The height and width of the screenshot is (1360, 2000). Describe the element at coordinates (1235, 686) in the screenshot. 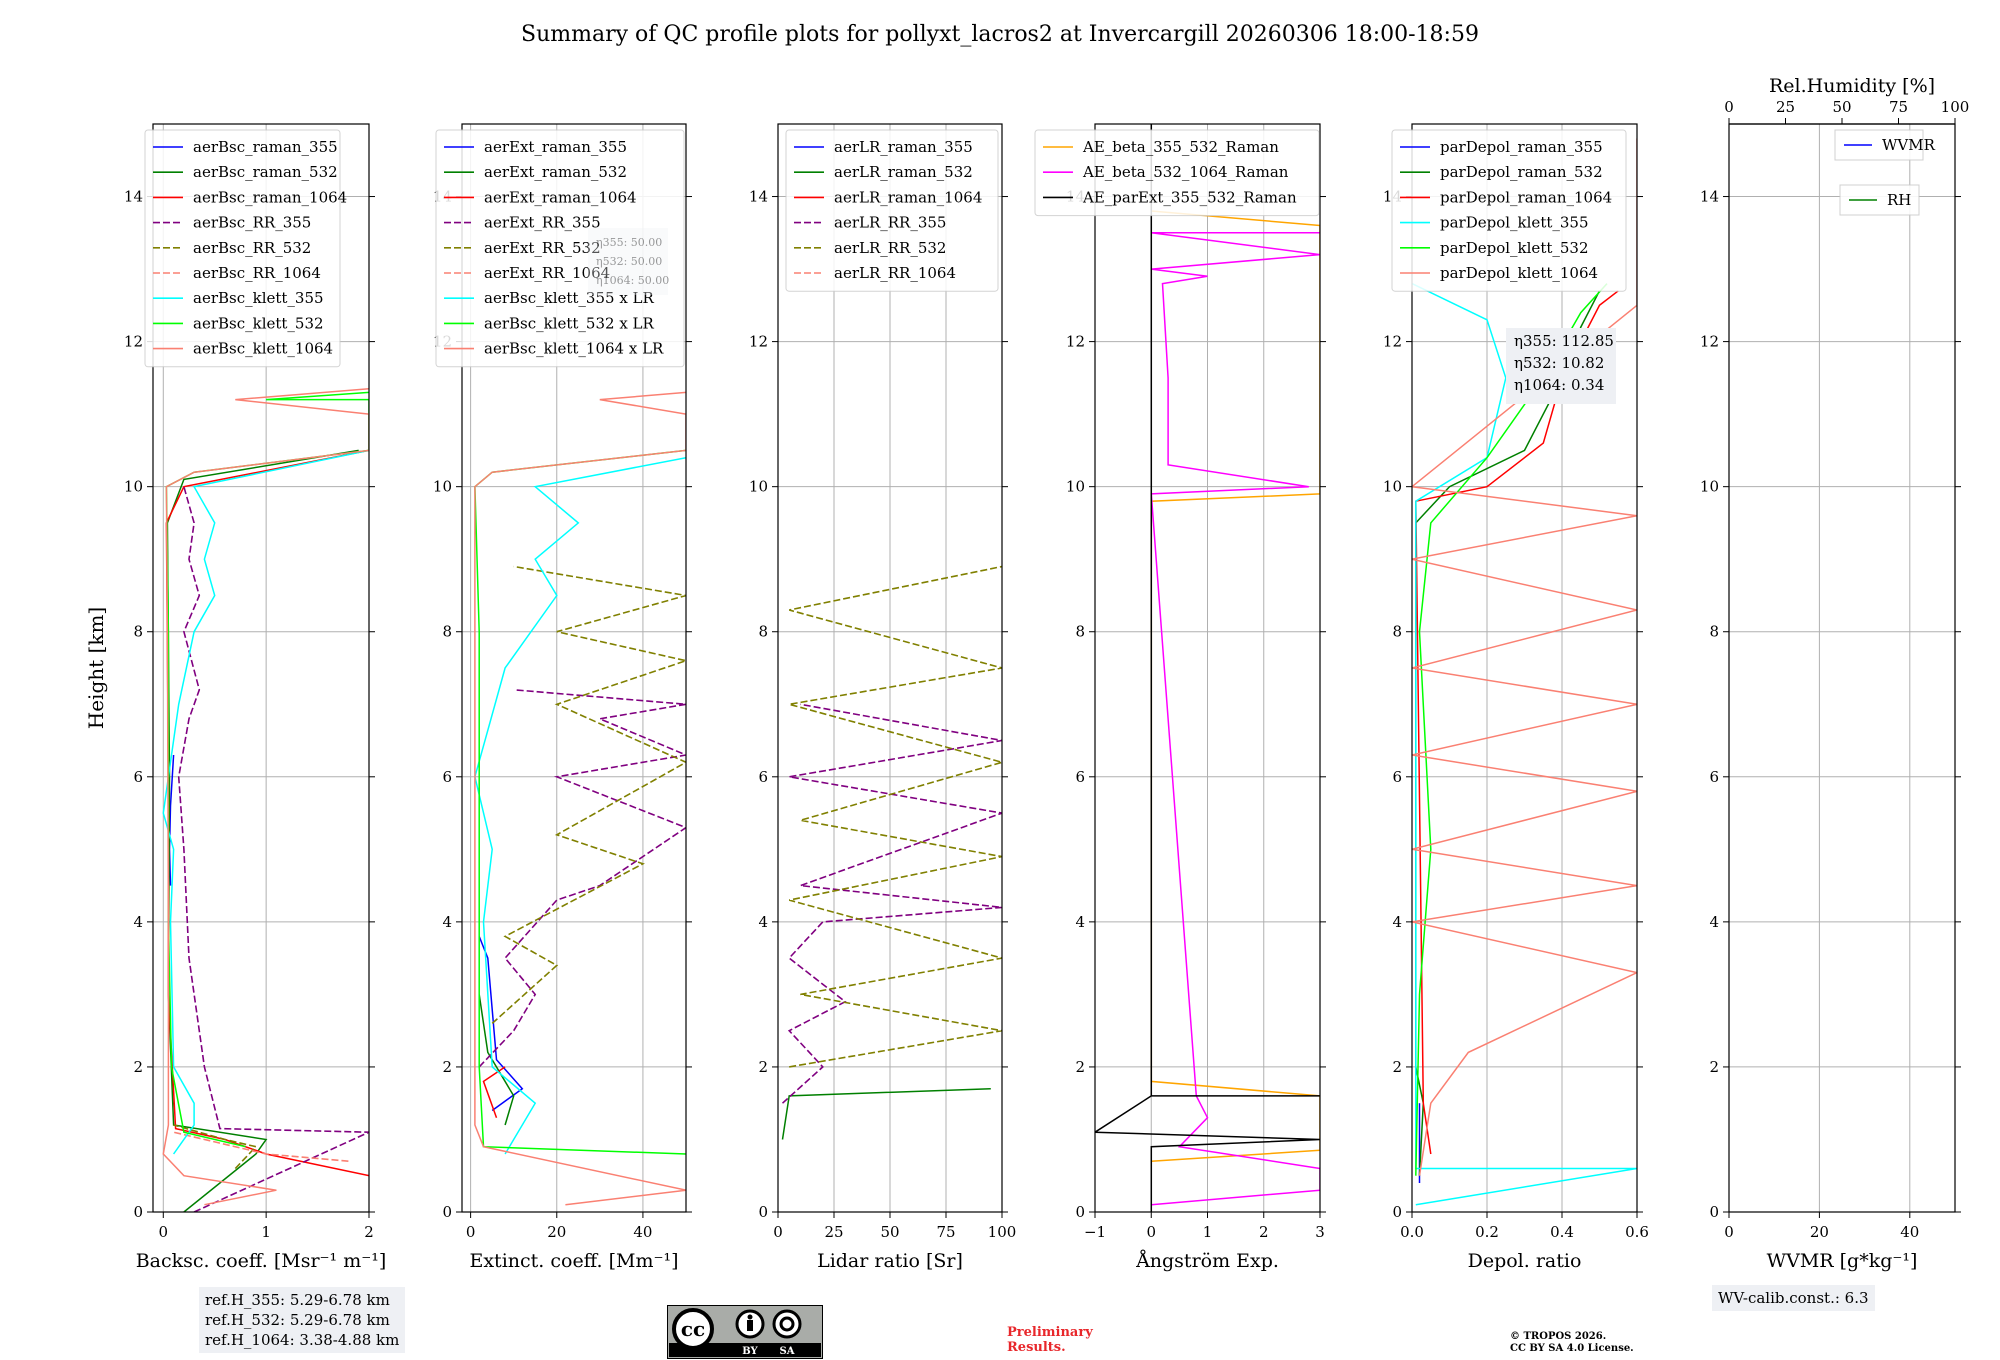

I see `series-AE_beta_355_532_Raman` at that location.